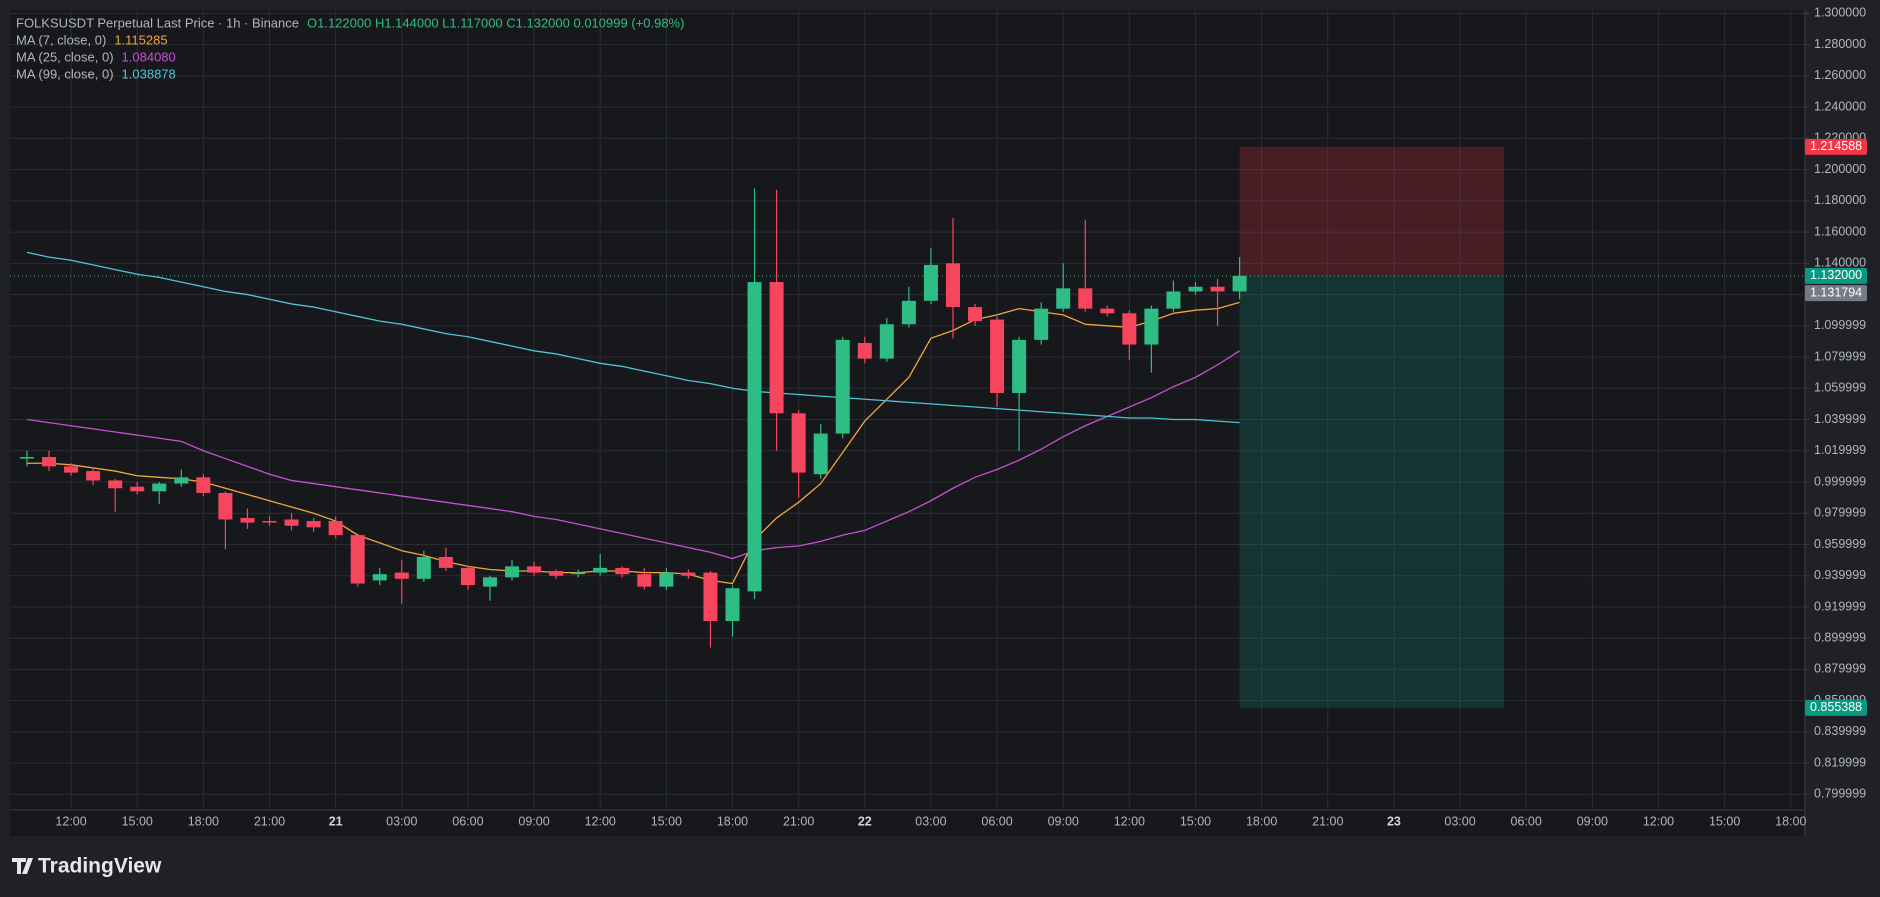 The image size is (1880, 897). What do you see at coordinates (1372, 491) in the screenshot?
I see `target-zone` at bounding box center [1372, 491].